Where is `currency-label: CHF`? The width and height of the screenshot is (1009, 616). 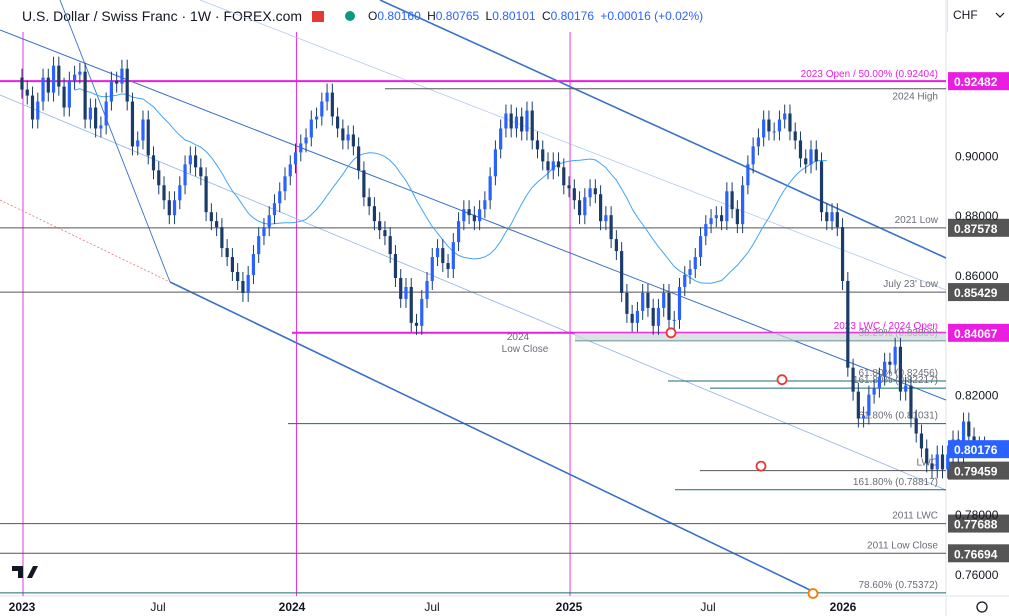 currency-label: CHF is located at coordinates (965, 15).